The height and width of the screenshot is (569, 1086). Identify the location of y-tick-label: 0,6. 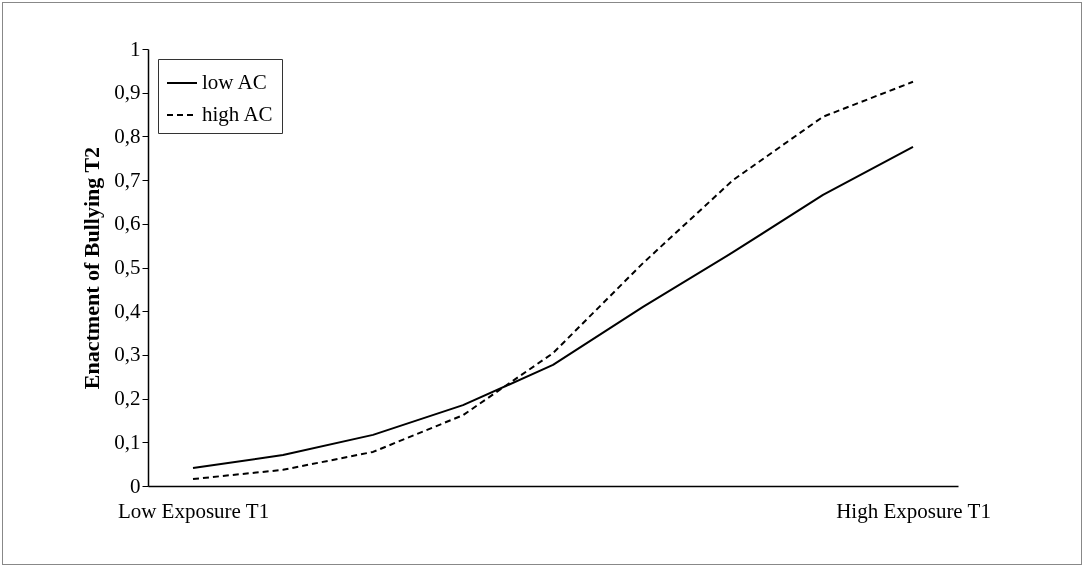
(127, 223).